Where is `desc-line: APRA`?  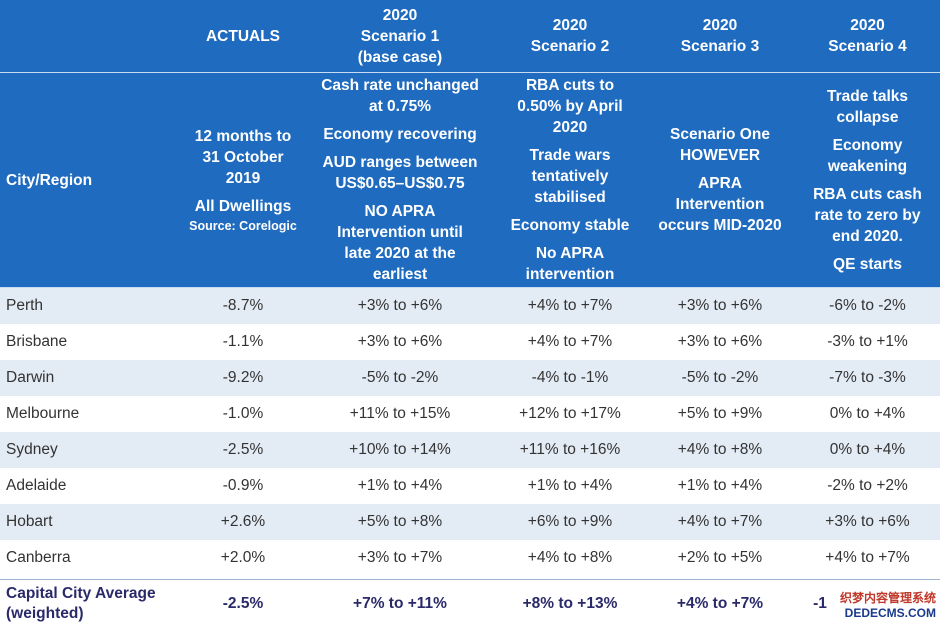 desc-line: APRA is located at coordinates (720, 183).